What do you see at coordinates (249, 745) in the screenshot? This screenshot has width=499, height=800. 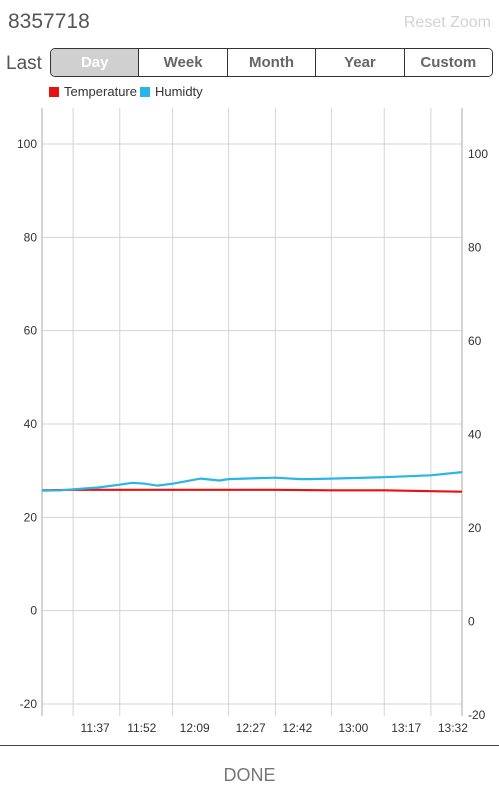 I see `footer-divider` at bounding box center [249, 745].